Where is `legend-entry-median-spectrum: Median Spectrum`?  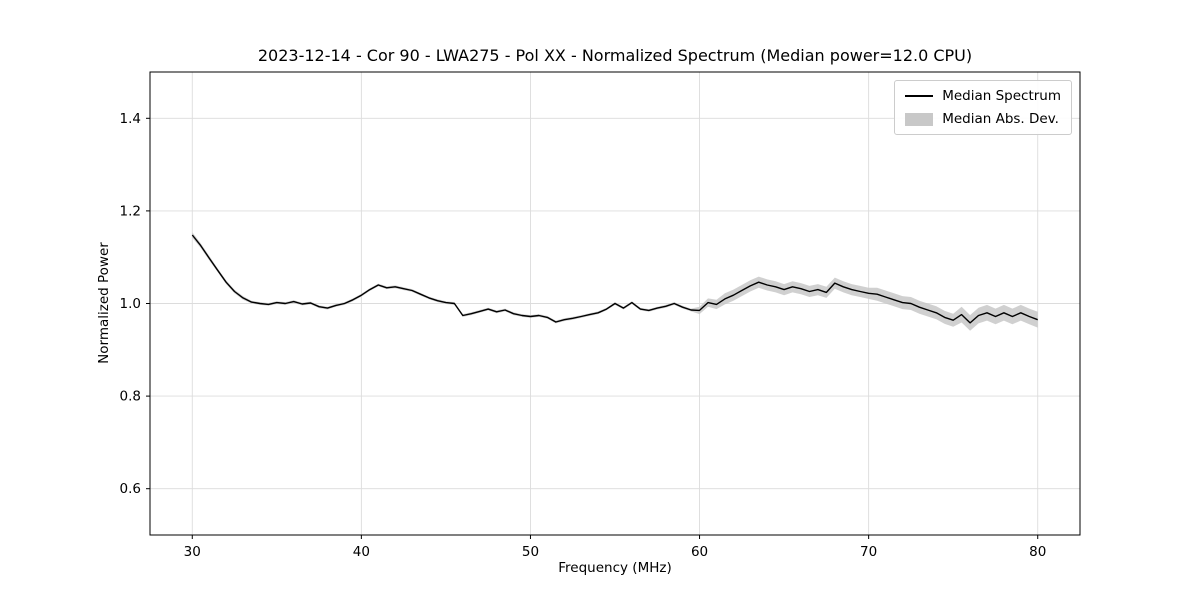 legend-entry-median-spectrum: Median Spectrum is located at coordinates (983, 96).